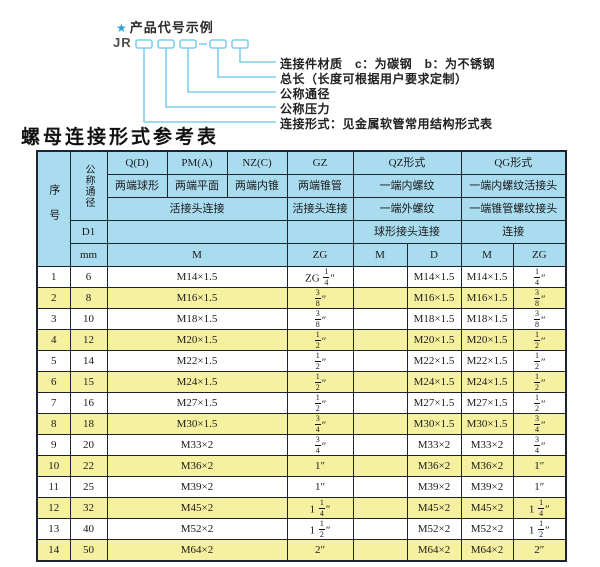 Image resolution: width=600 pixels, height=567 pixels. What do you see at coordinates (88, 424) in the screenshot?
I see `cell-dn: 18` at bounding box center [88, 424].